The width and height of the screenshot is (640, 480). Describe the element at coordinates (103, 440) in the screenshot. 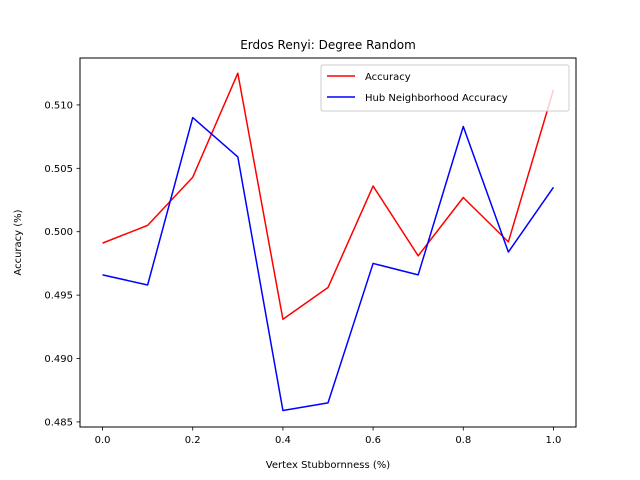

I see `x-tick-label: 0.0` at that location.